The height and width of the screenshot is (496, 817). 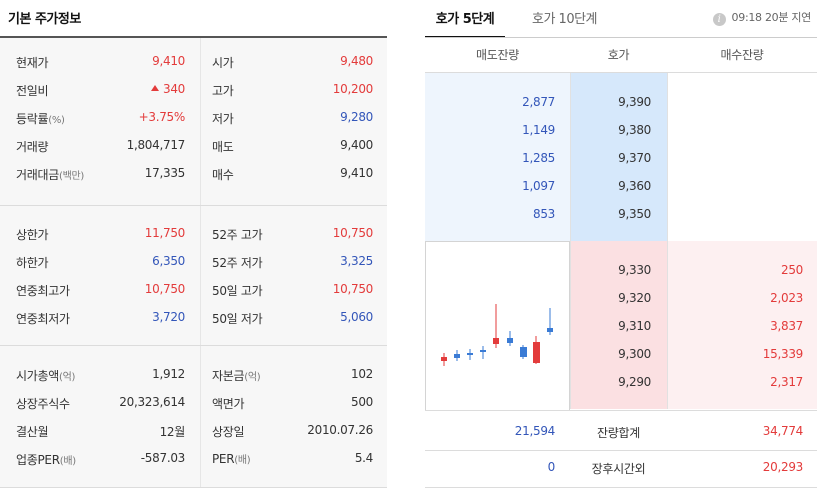 What do you see at coordinates (618, 469) in the screenshot?
I see `after-hours-label: 장후시간외` at bounding box center [618, 469].